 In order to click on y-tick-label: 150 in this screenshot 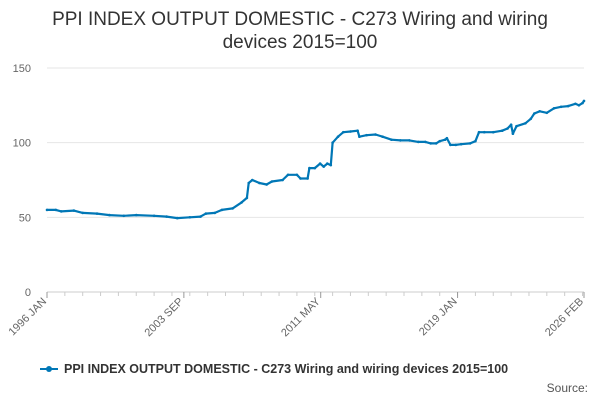, I will do `click(22, 69)`.